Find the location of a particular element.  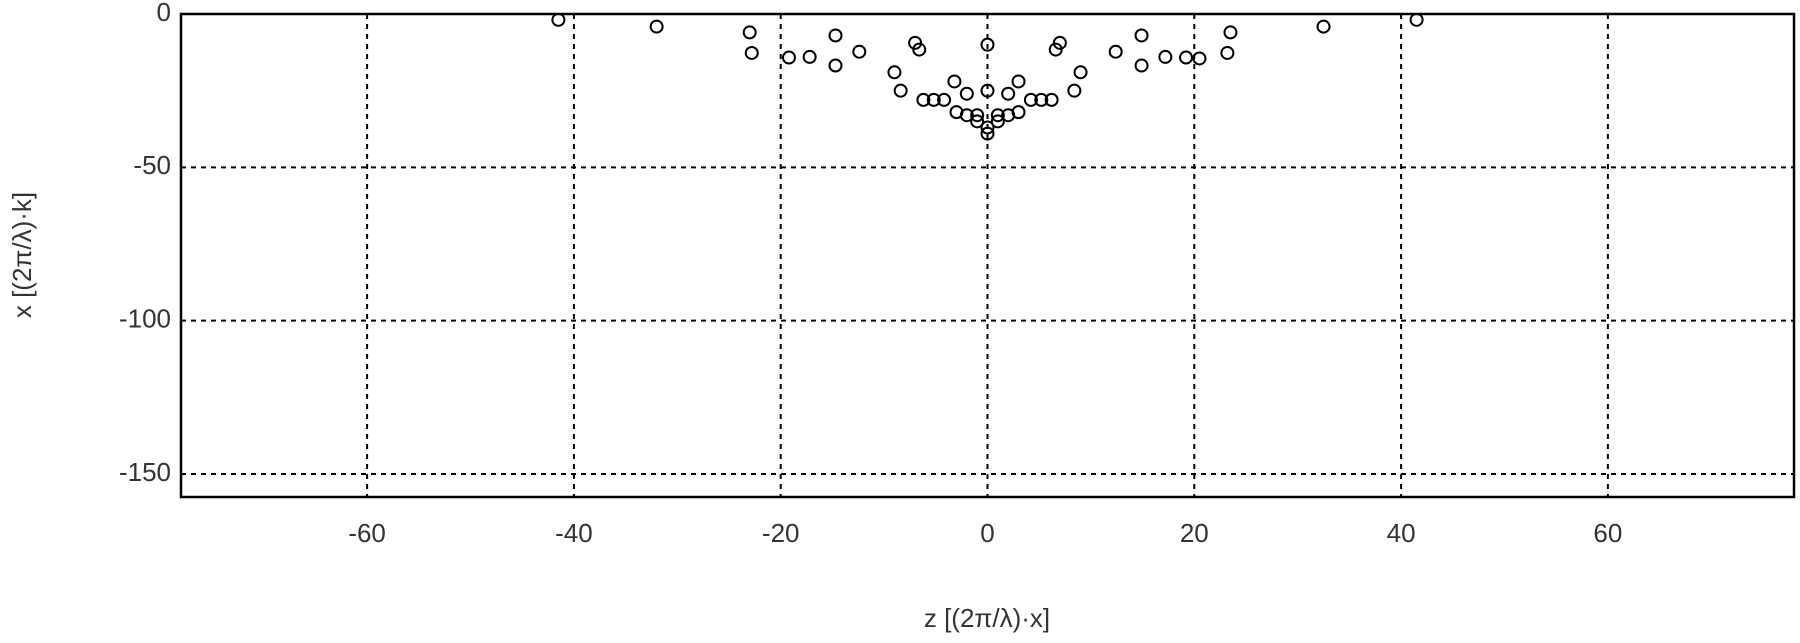

x-axis-label: z [(2π/λ)·x] is located at coordinates (987, 618).